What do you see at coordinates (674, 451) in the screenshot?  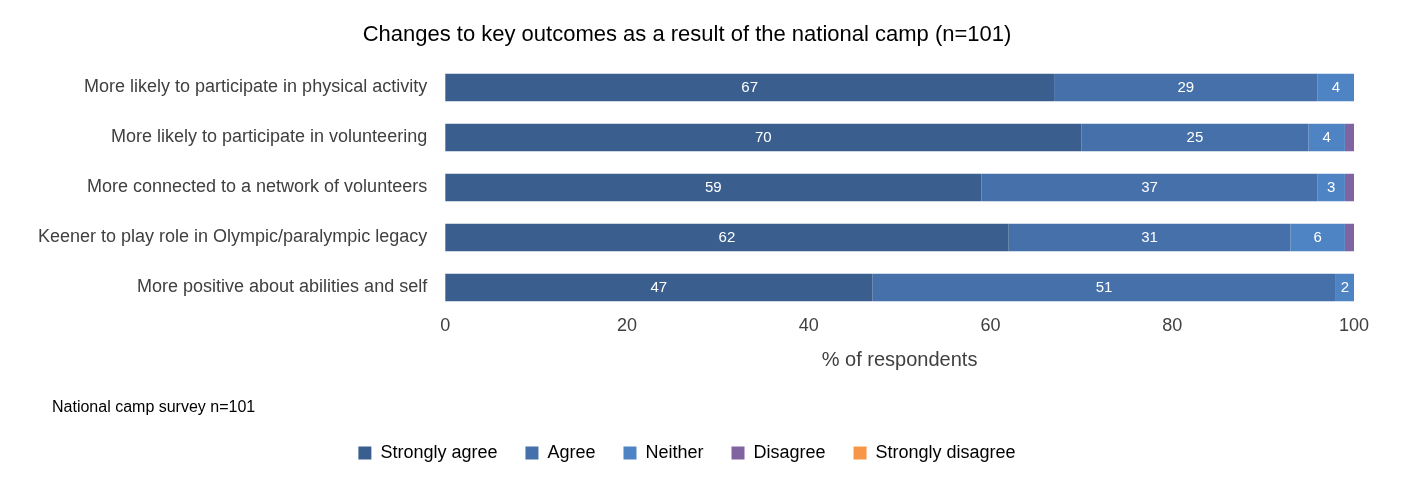 I see `legend-label: Neither` at bounding box center [674, 451].